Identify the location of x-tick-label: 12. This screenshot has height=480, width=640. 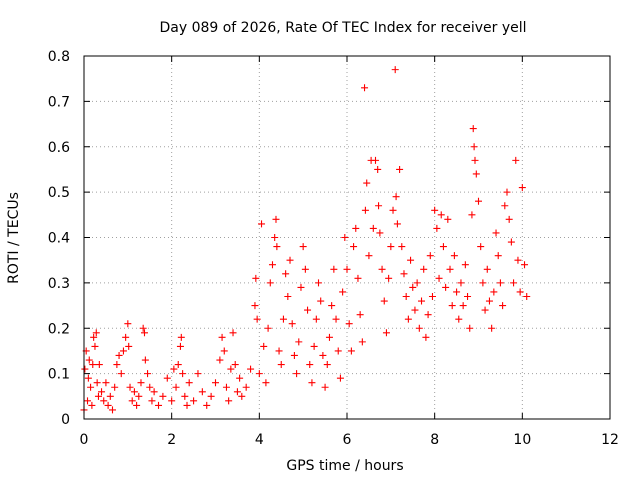
(610, 440).